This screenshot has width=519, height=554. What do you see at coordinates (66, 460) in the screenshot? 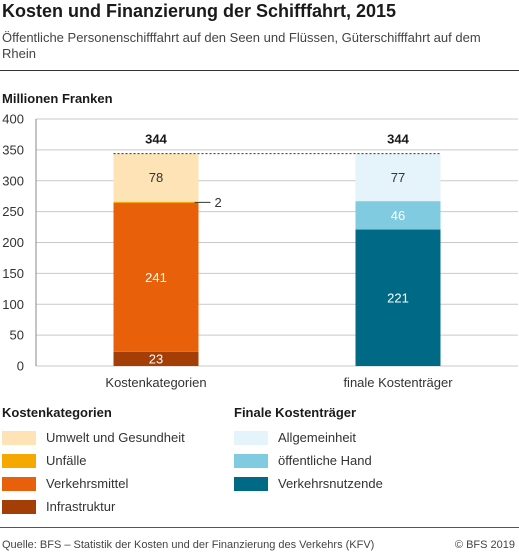
I see `legend-label: Unfälle` at bounding box center [66, 460].